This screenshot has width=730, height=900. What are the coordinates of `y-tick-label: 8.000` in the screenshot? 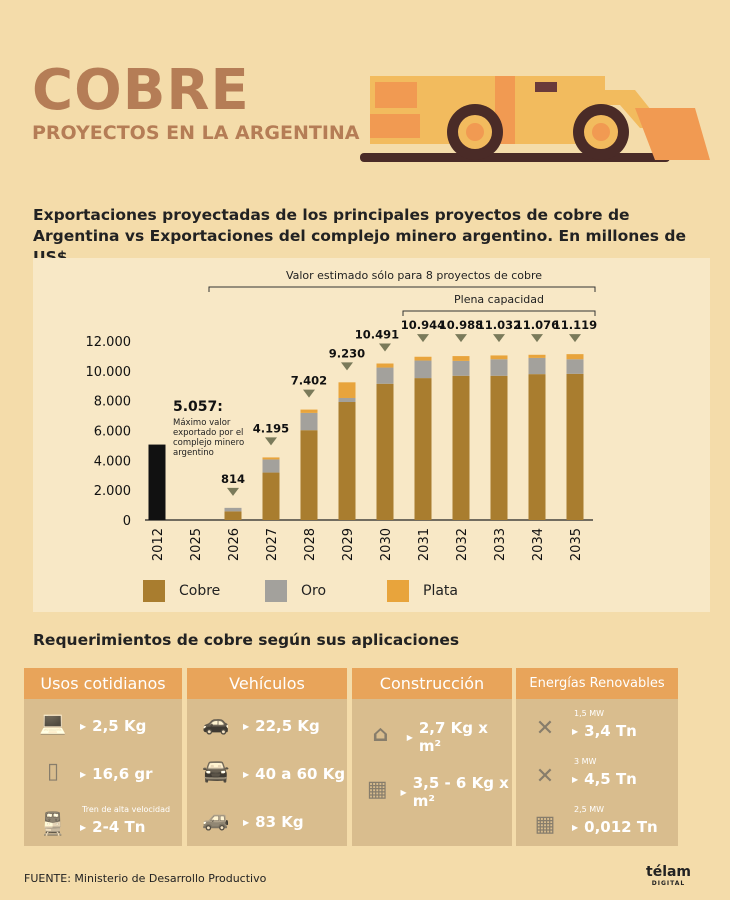 It's located at (112, 402).